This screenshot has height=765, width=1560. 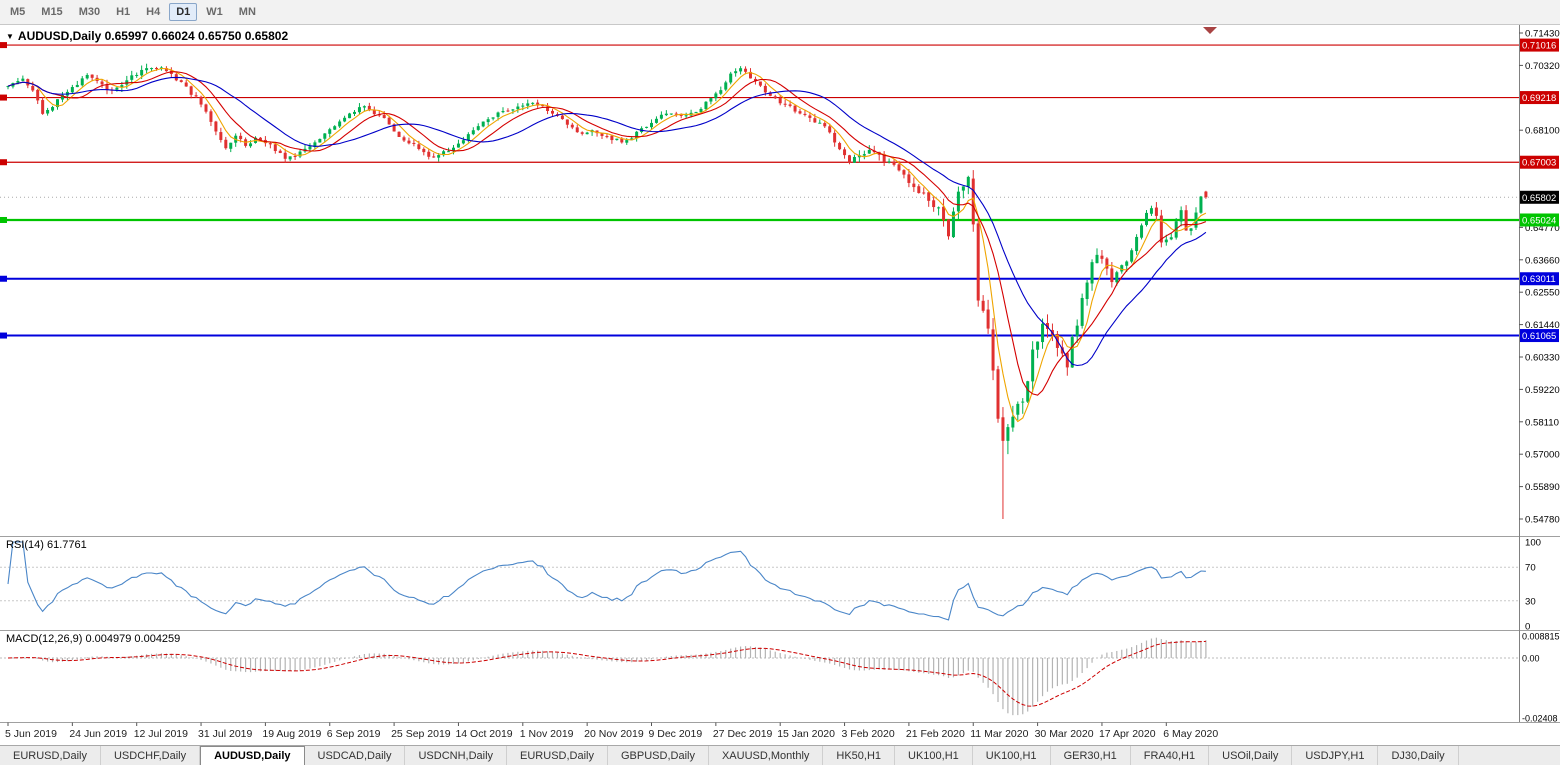 What do you see at coordinates (1531, 658) in the screenshot?
I see `macd-axis-label: 0.00` at bounding box center [1531, 658].